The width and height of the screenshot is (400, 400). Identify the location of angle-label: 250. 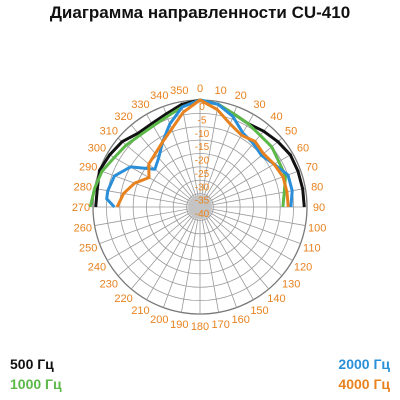
(88, 249).